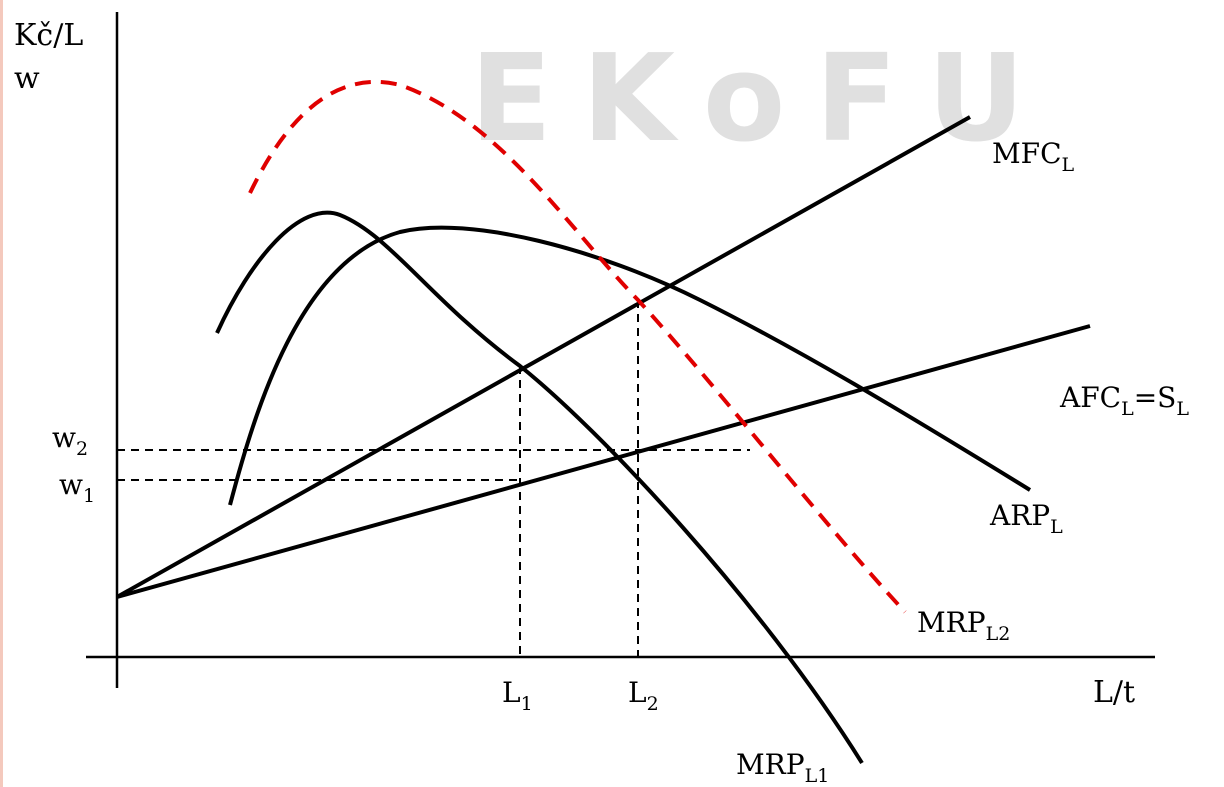 Image resolution: width=1224 pixels, height=787 pixels. Describe the element at coordinates (77, 487) in the screenshot. I see `tick-w1: w1` at that location.